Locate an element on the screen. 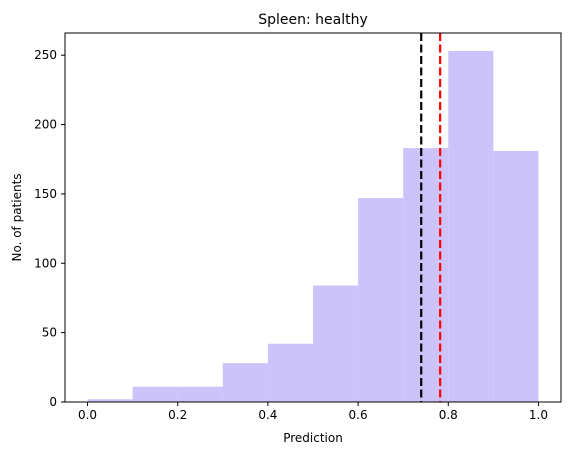  y-tick-label-3: 150 is located at coordinates (45, 194).